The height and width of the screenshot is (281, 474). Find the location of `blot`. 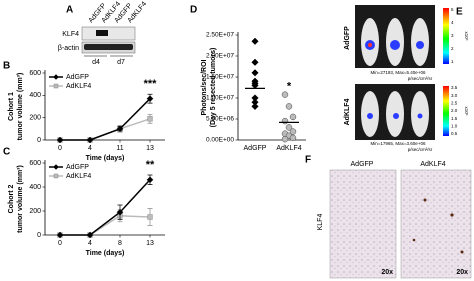

blot is located at coordinates (108, 33).